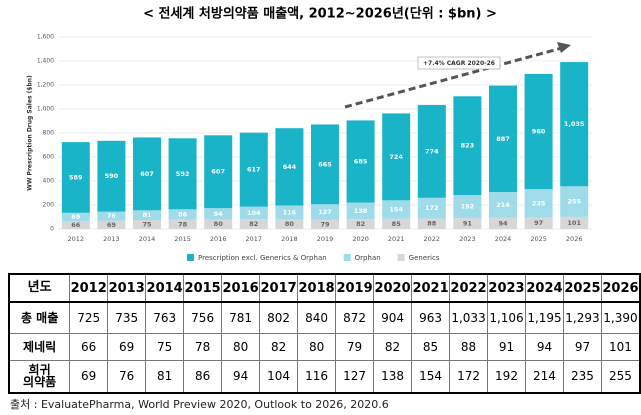 This screenshot has height=415, width=641. Describe the element at coordinates (49, 181) in the screenshot. I see `y-tick-label: 400` at that location.